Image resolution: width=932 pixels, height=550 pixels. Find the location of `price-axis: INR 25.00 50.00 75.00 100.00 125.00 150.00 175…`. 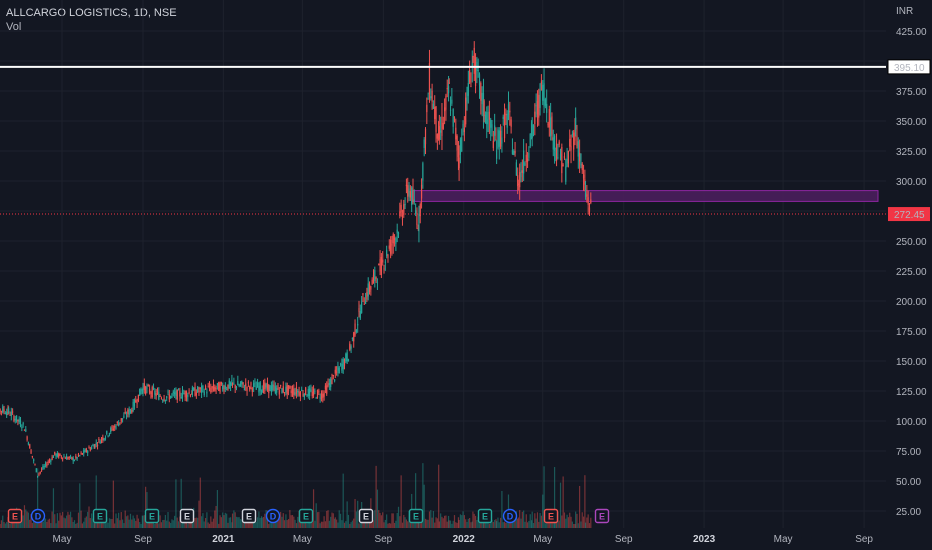

price-axis: INR 25.00 50.00 75.00 100.00 125.00 150.00 175… is located at coordinates (911, 262).